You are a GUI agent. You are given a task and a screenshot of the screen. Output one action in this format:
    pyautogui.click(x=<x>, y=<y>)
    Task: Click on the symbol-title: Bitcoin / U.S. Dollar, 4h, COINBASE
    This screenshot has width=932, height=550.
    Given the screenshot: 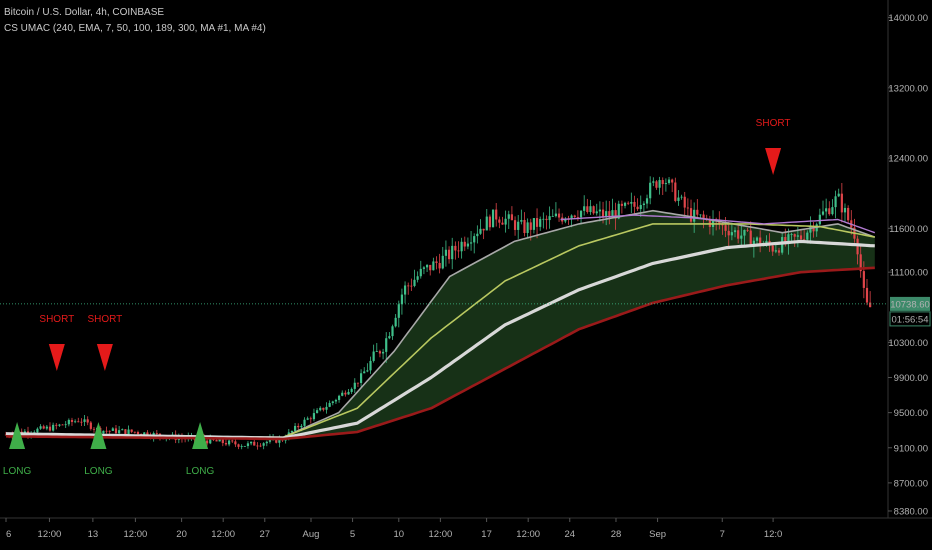 What is the action you would take?
    pyautogui.click(x=84, y=12)
    